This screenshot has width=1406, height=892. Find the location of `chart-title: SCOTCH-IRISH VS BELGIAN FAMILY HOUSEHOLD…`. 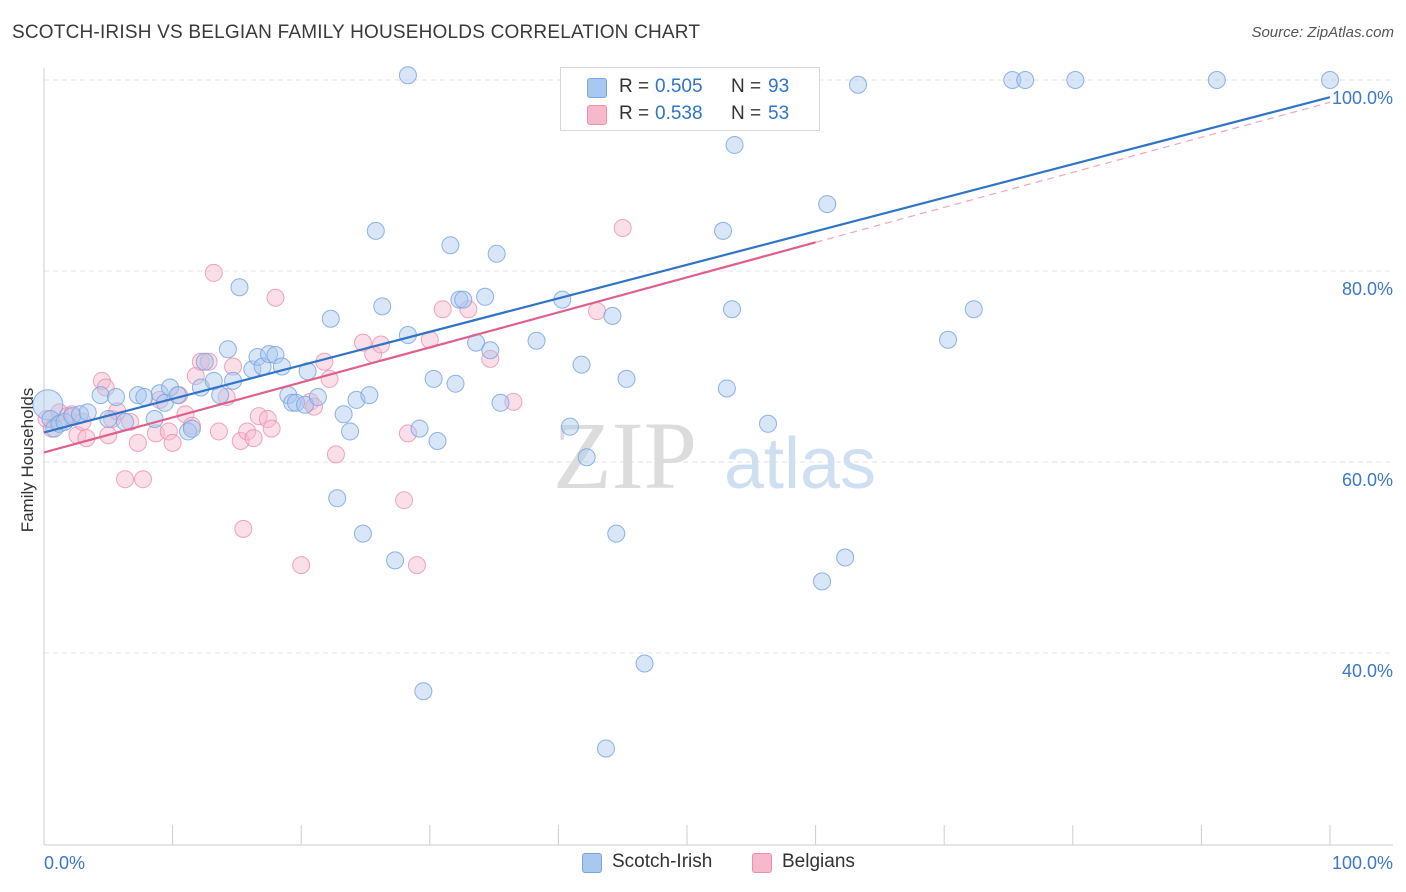

chart-title: SCOTCH-IRISH VS BELGIAN FAMILY HOUSEHOLD… is located at coordinates (356, 32).